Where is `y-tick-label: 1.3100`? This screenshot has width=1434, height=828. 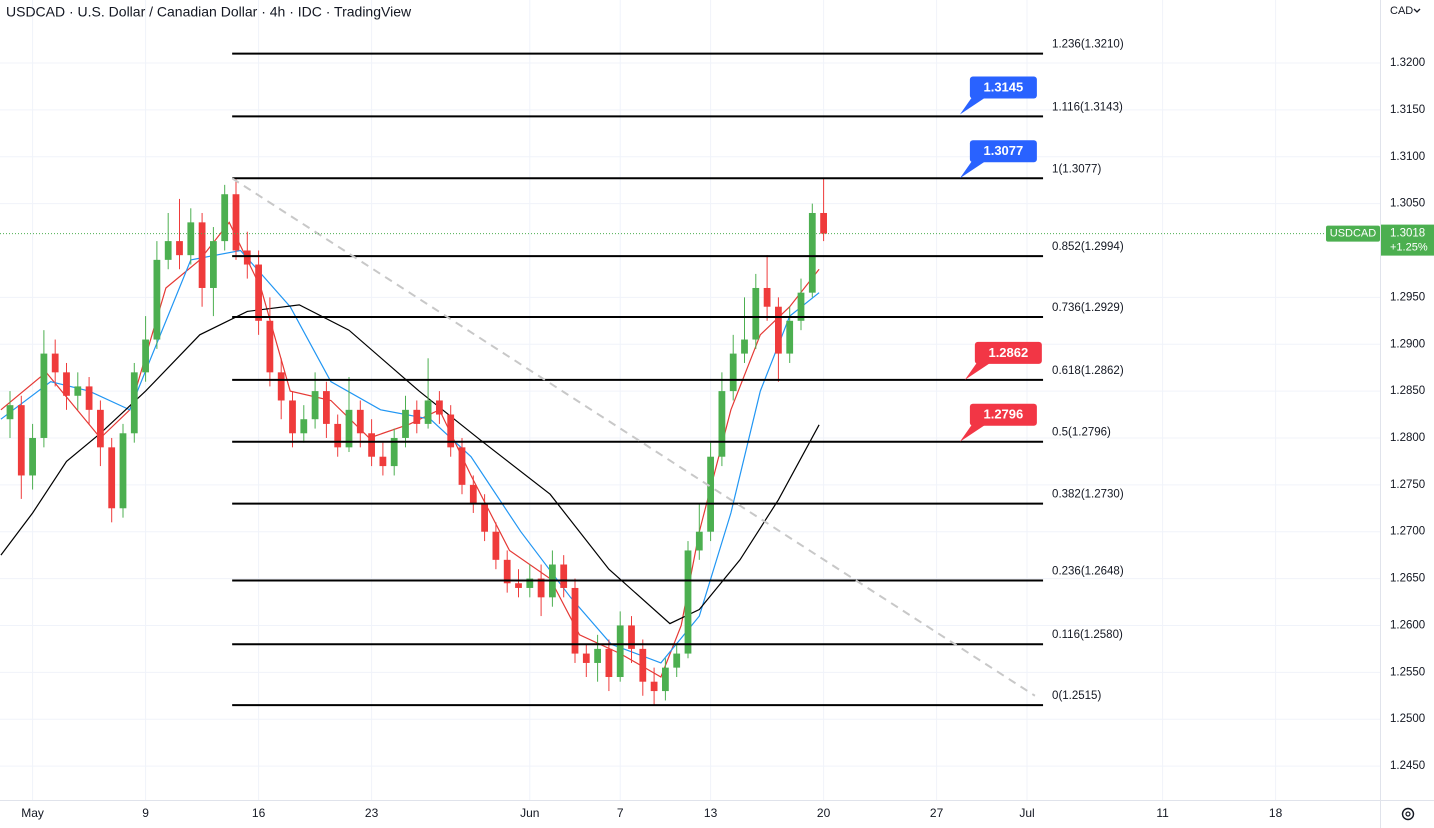
y-tick-label: 1.3100 is located at coordinates (1407, 157).